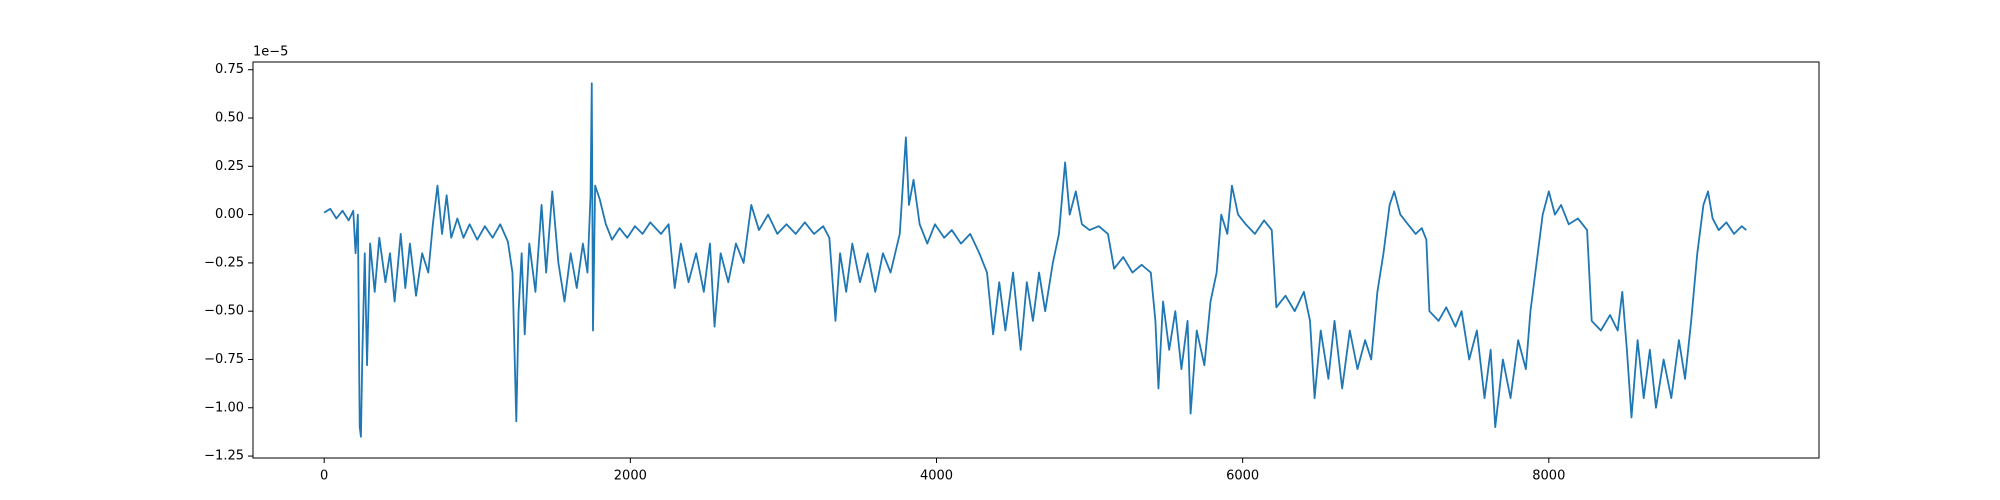  What do you see at coordinates (229, 166) in the screenshot?
I see `y-tick-label: 0.25` at bounding box center [229, 166].